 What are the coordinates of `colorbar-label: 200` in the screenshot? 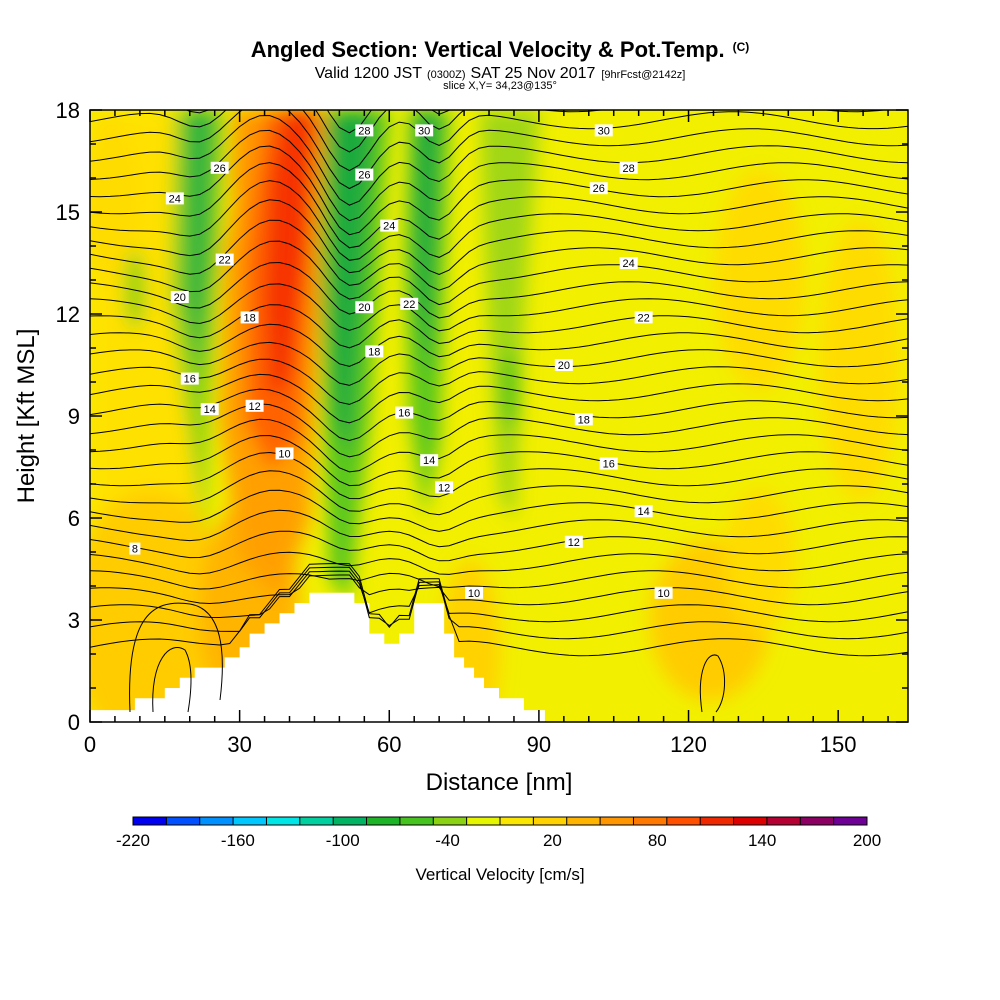 It's located at (867, 840).